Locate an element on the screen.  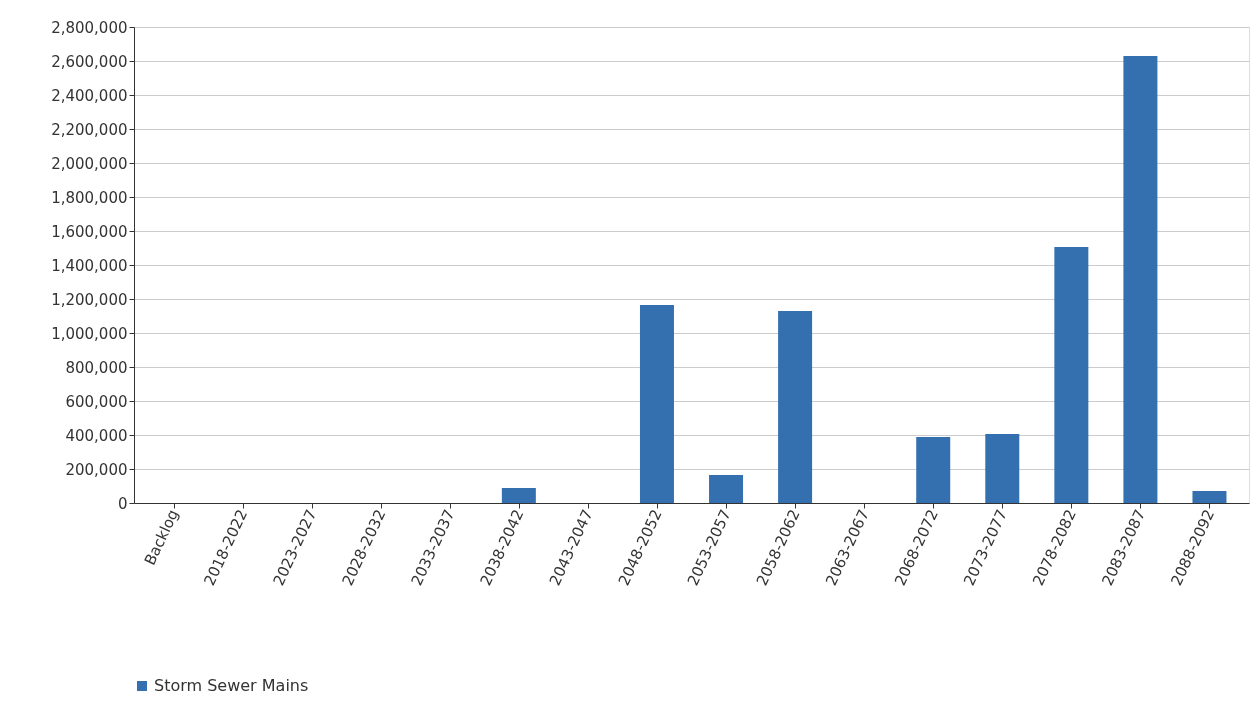
y-tick-label: 1,200,000 is located at coordinates (89, 299).